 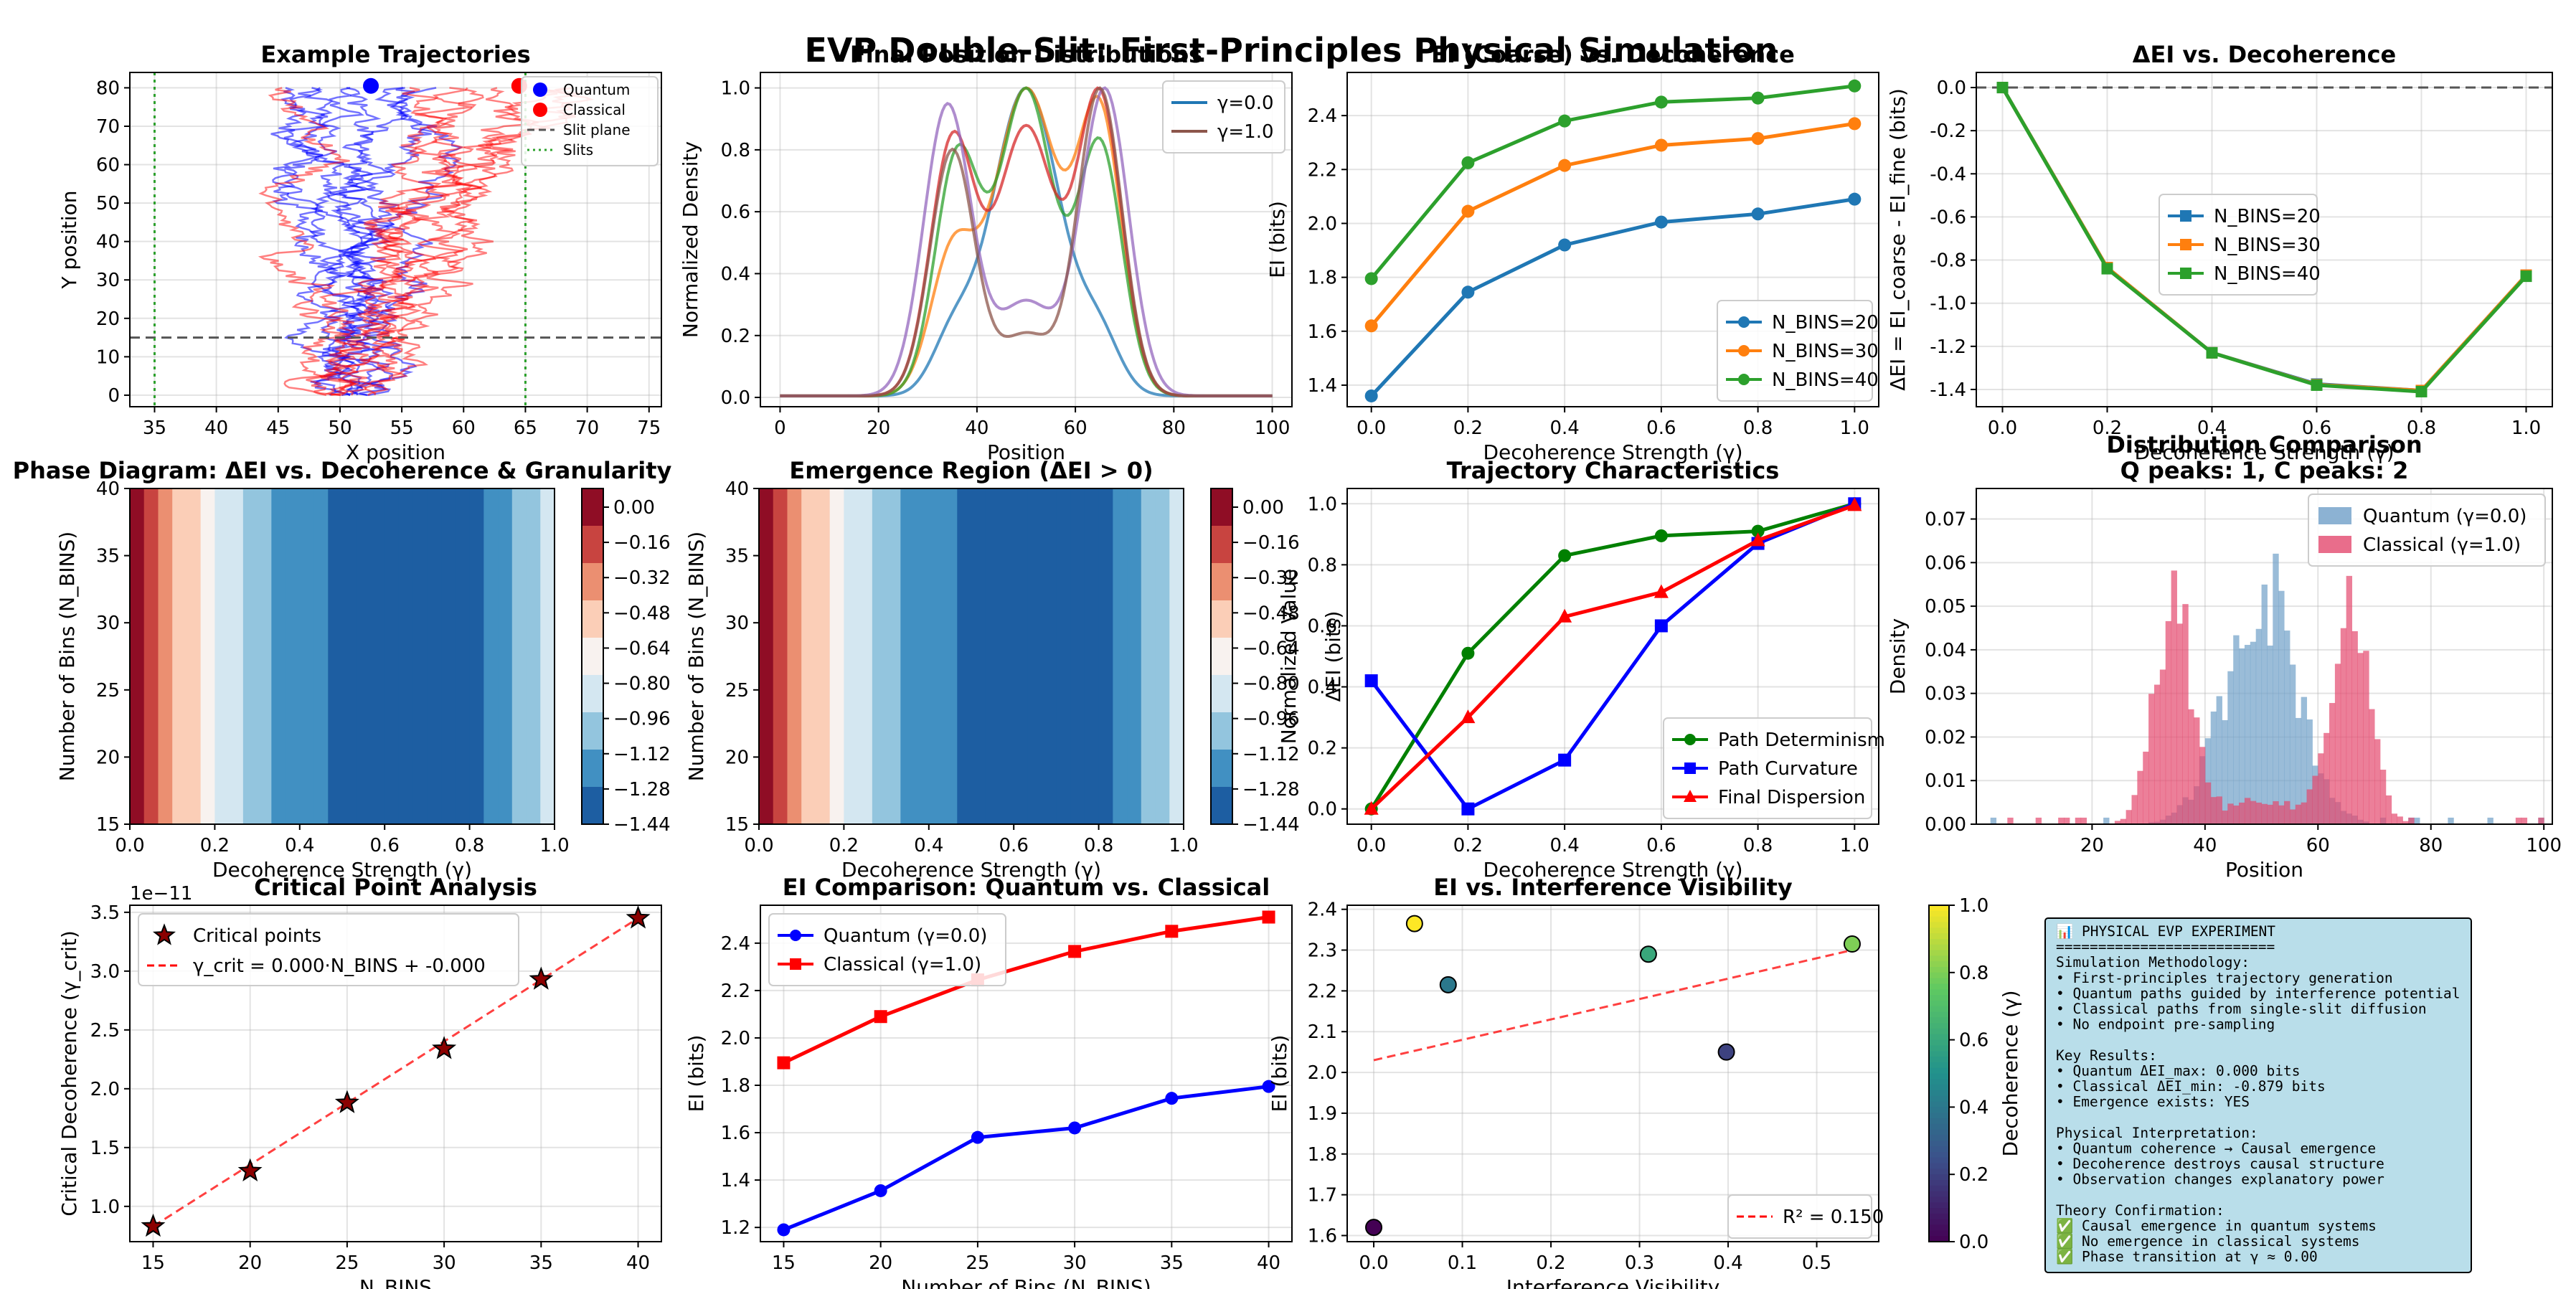 What do you see at coordinates (108, 203) in the screenshot?
I see `y-tick-label: 50` at bounding box center [108, 203].